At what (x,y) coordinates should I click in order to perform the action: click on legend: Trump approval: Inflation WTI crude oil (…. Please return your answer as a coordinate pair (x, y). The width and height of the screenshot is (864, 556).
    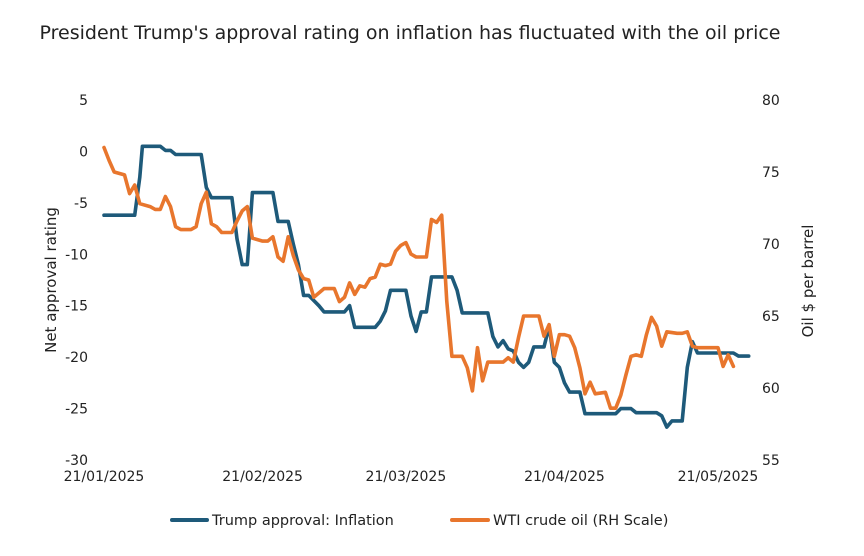
    Looking at the image, I should click on (419, 521).